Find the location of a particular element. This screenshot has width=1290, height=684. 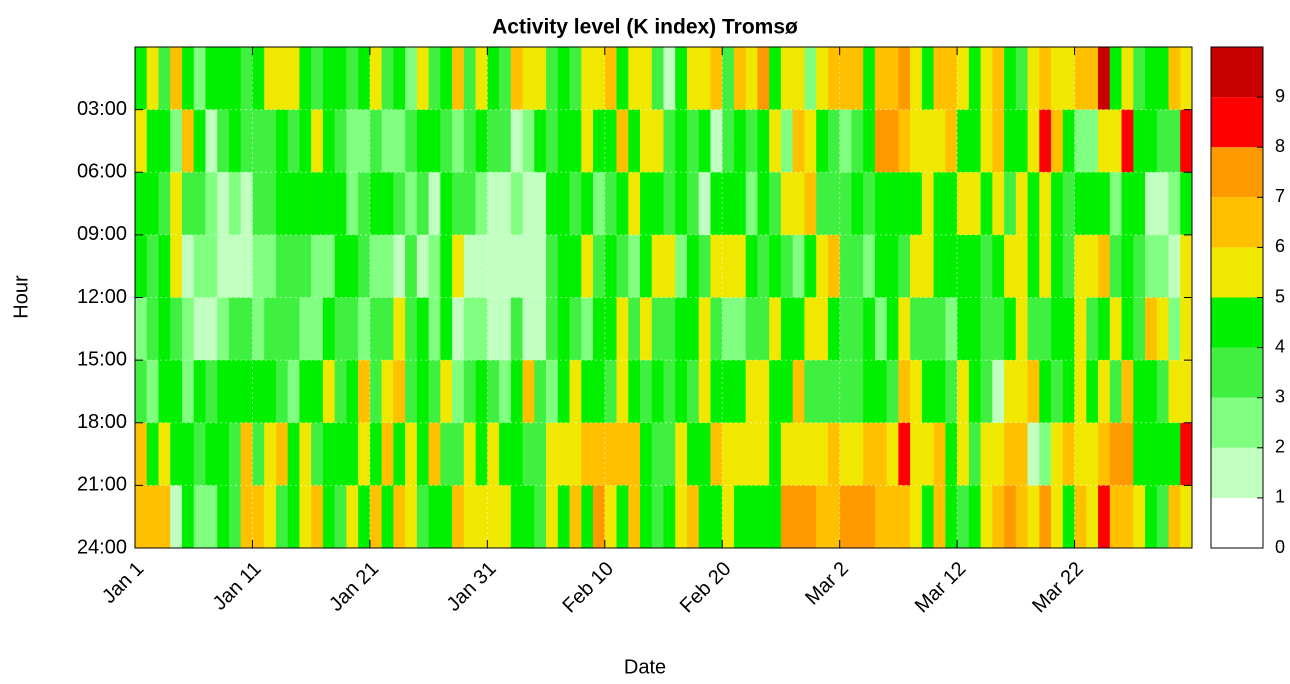

x-tick-label: Mar 22 is located at coordinates (1058, 588).